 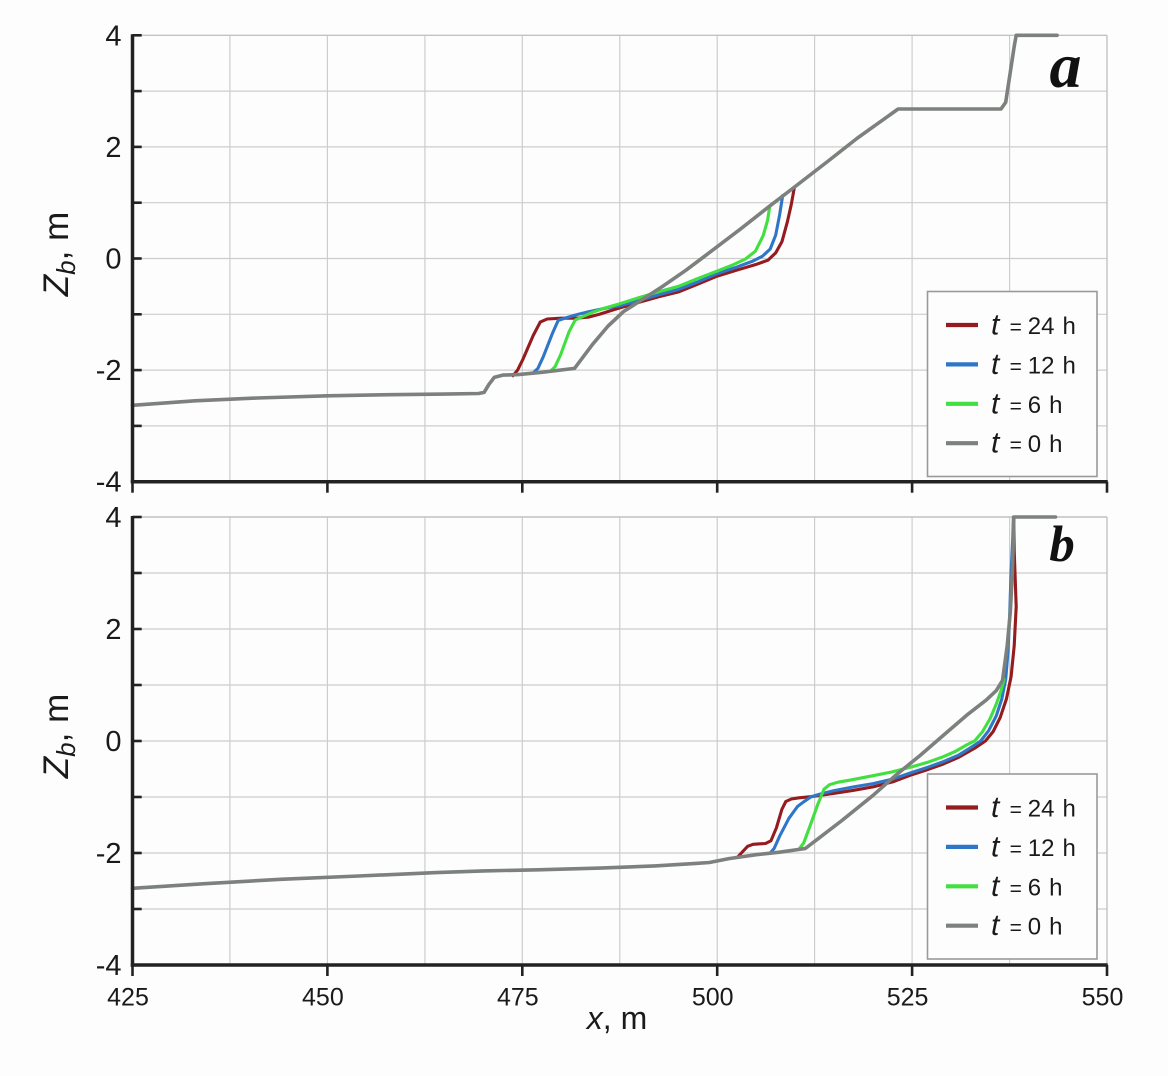 I want to click on svg-text: 475, so click(x=518, y=998).